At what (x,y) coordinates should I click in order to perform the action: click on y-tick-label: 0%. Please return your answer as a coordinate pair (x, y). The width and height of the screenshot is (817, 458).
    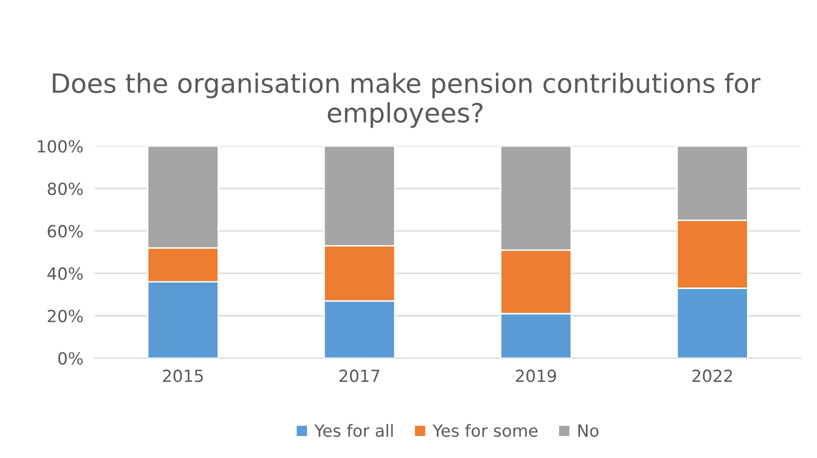
    Looking at the image, I should click on (70, 358).